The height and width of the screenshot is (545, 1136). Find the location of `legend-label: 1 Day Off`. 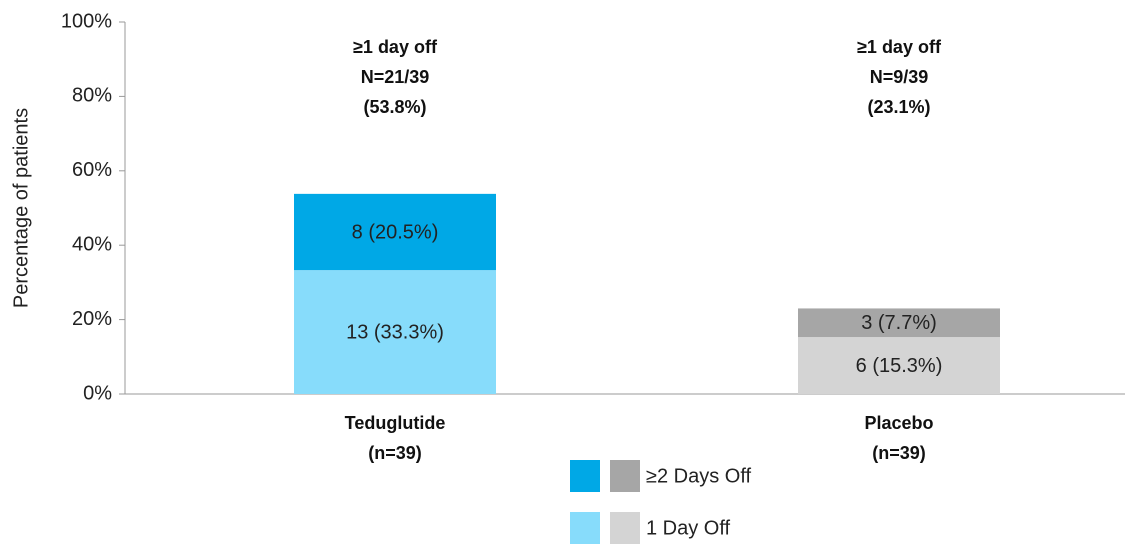

legend-label: 1 Day Off is located at coordinates (688, 528).